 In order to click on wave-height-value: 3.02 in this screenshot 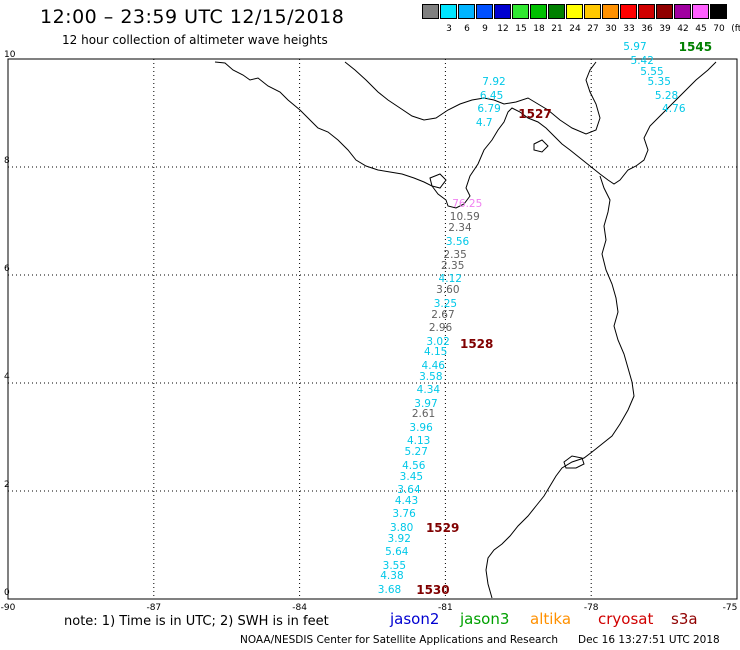, I will do `click(438, 341)`.